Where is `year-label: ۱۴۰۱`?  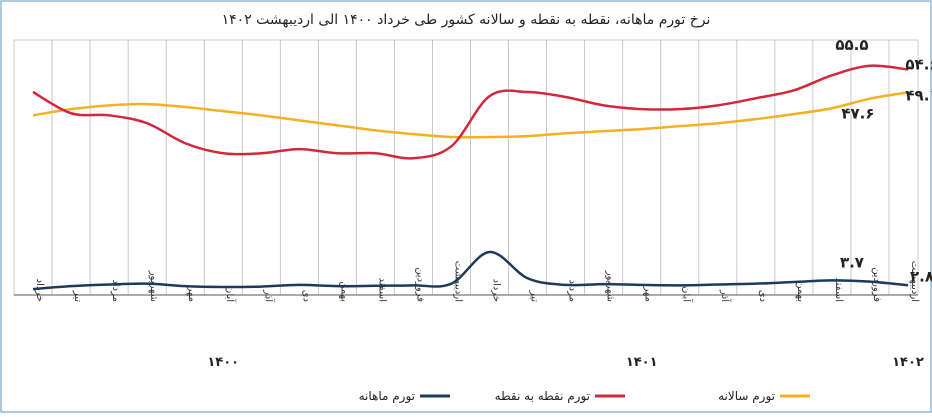
year-label: ۱۴۰۱ is located at coordinates (642, 362).